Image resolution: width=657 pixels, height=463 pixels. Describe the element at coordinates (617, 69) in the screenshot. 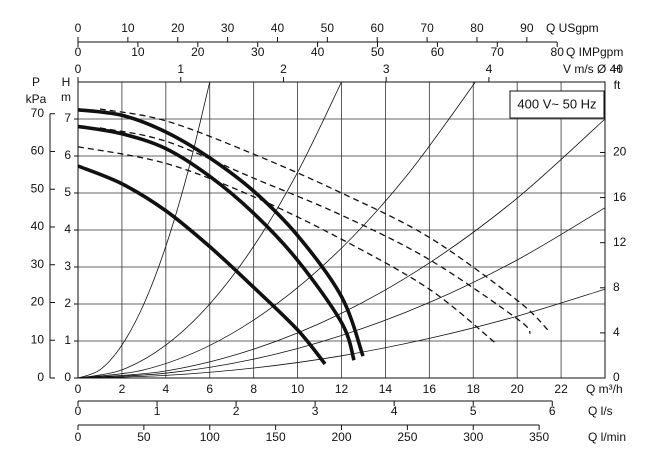

I see `axis-label: H` at that location.